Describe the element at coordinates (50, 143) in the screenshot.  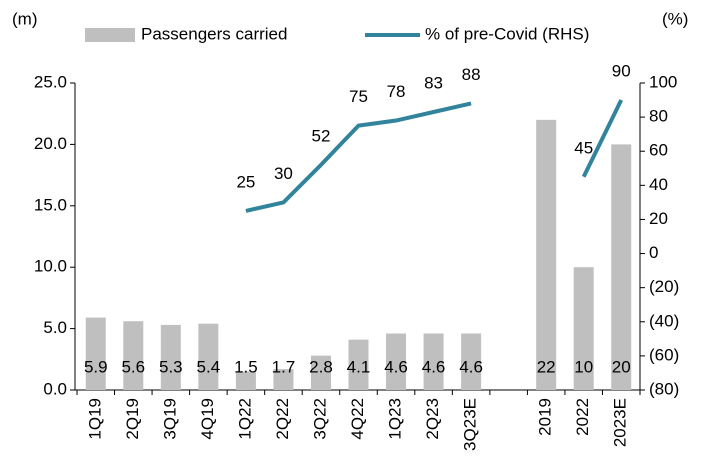
I see `y-tick-label: 20.0` at that location.